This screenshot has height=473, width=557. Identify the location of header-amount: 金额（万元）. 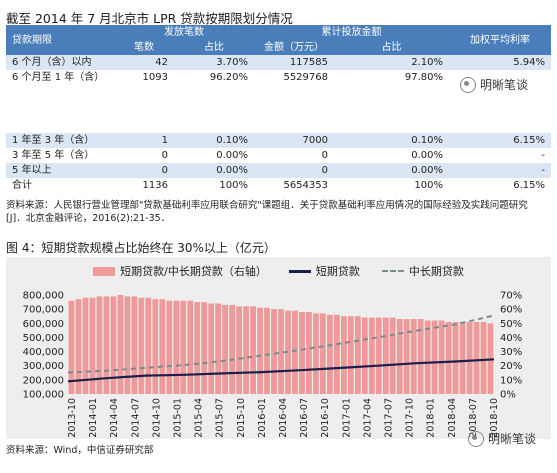
(294, 47).